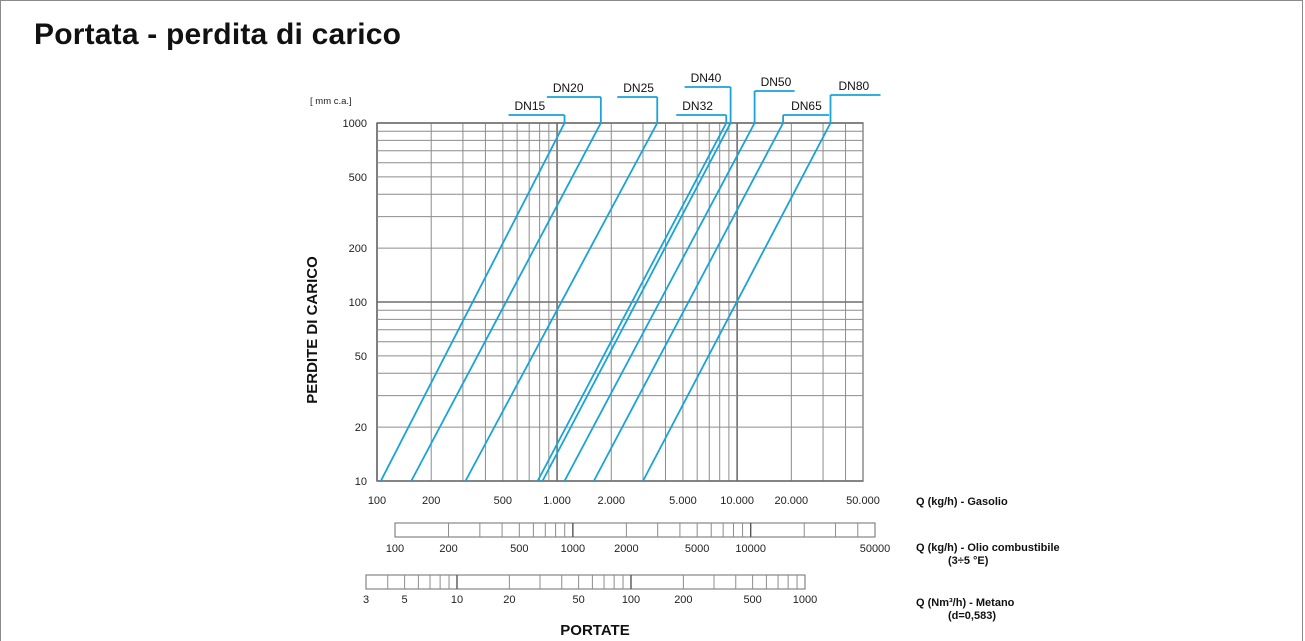  What do you see at coordinates (594, 630) in the screenshot?
I see `x-axis-title: PORTATE` at bounding box center [594, 630].